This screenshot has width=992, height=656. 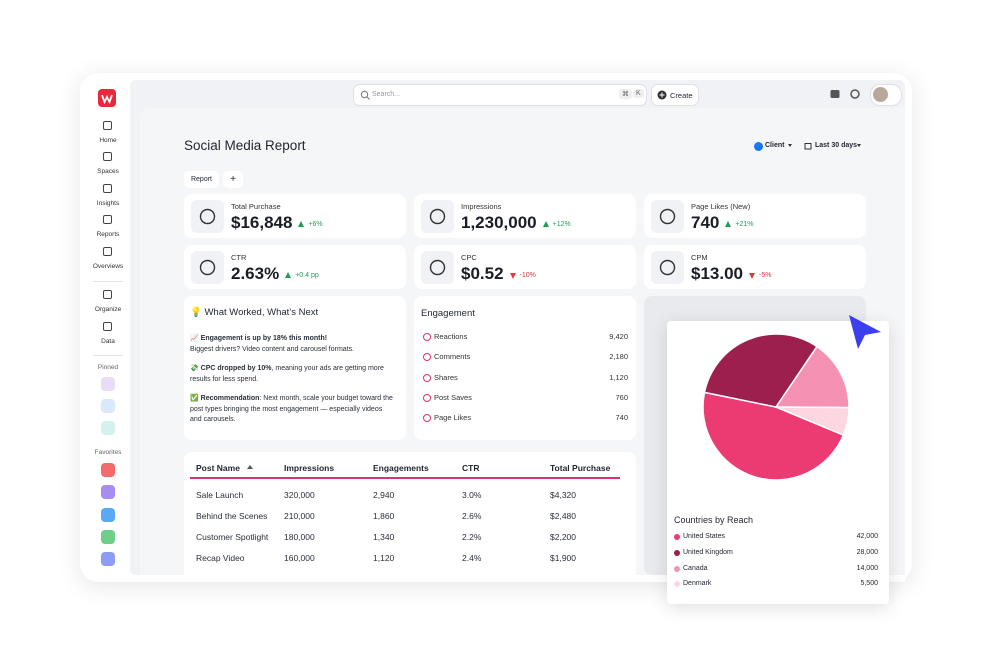 I want to click on kpi-change: -10%, so click(x=527, y=275).